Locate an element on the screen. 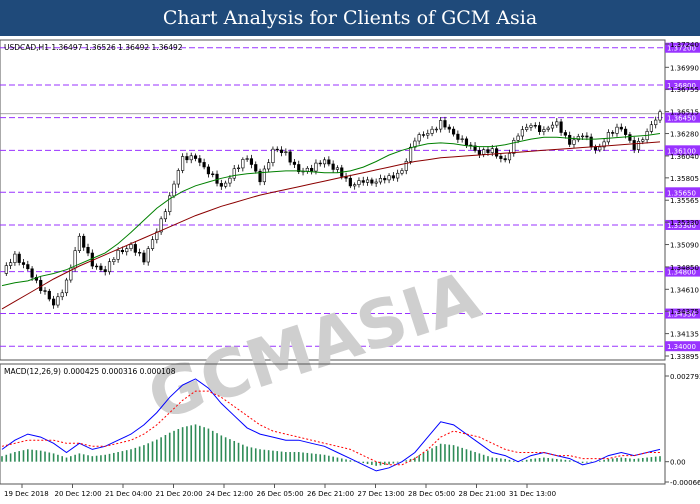 This screenshot has height=504, width=700. y-tick-label: 1.35565 is located at coordinates (684, 201).